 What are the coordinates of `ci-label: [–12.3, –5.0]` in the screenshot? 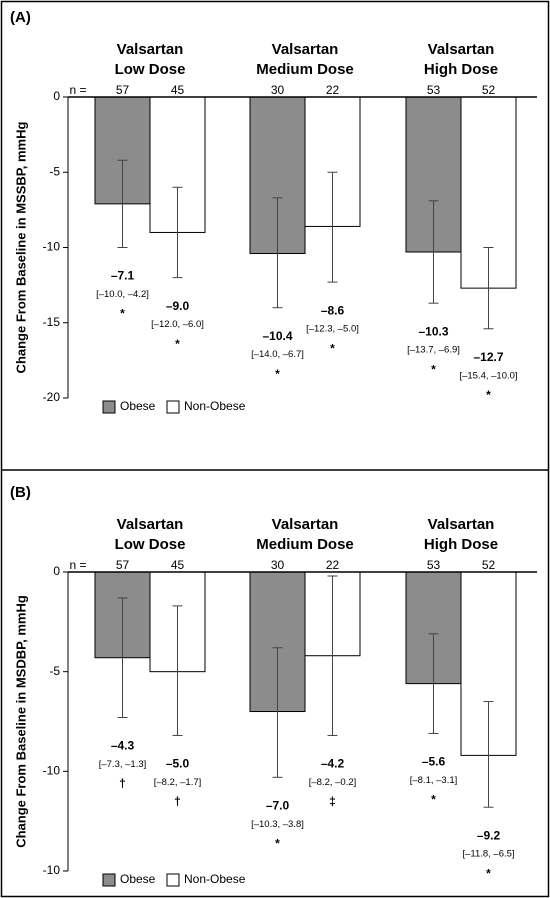 It's located at (332, 329).